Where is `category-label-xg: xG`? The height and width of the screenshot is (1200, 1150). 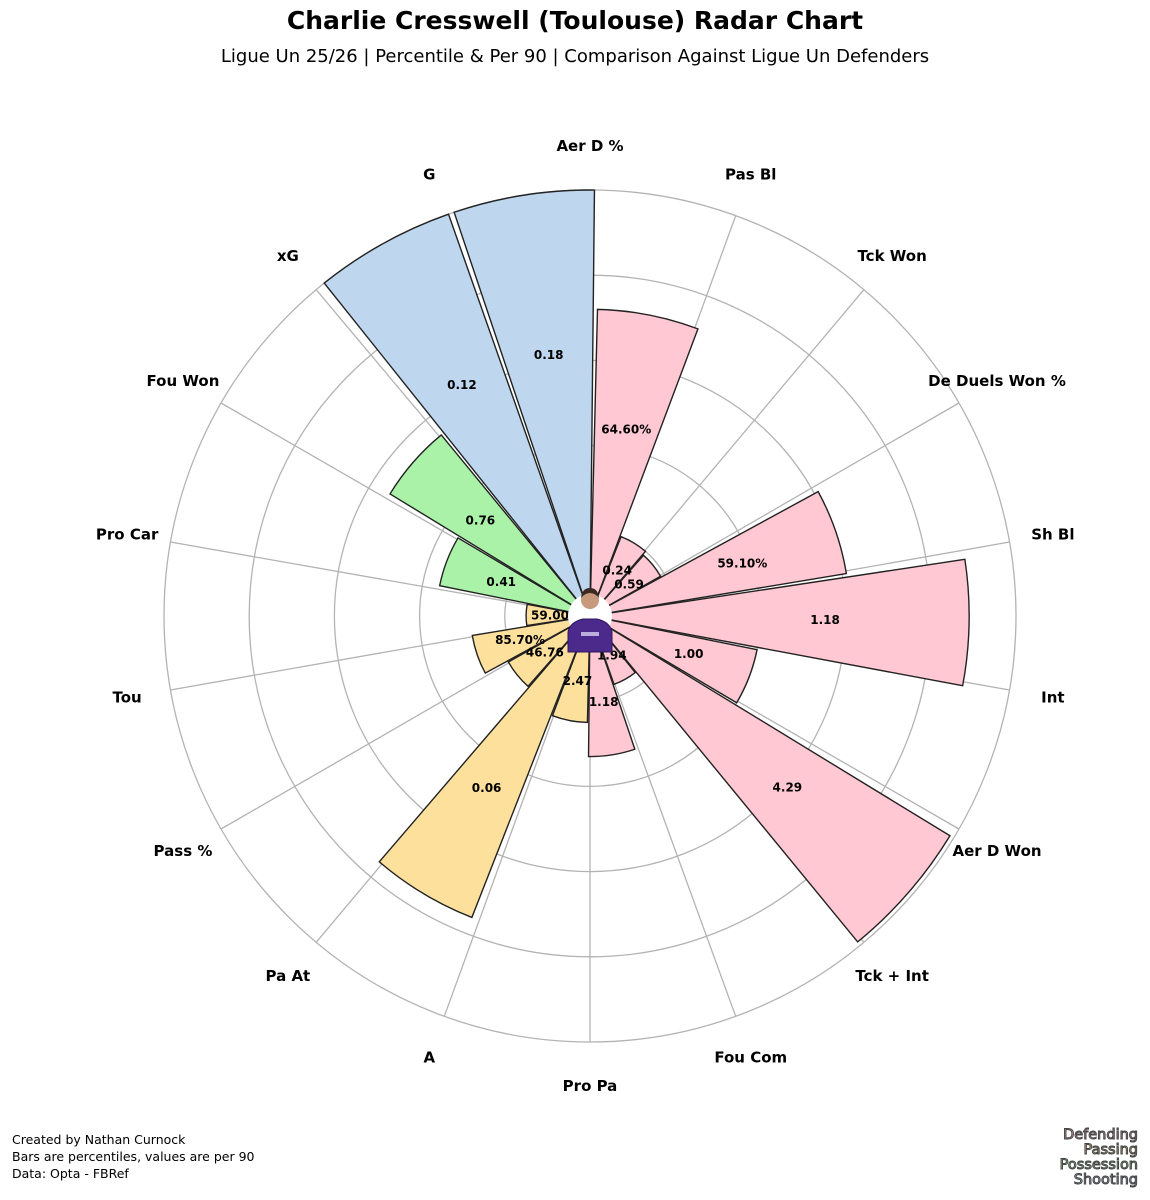
category-label-xg: xG is located at coordinates (288, 256).